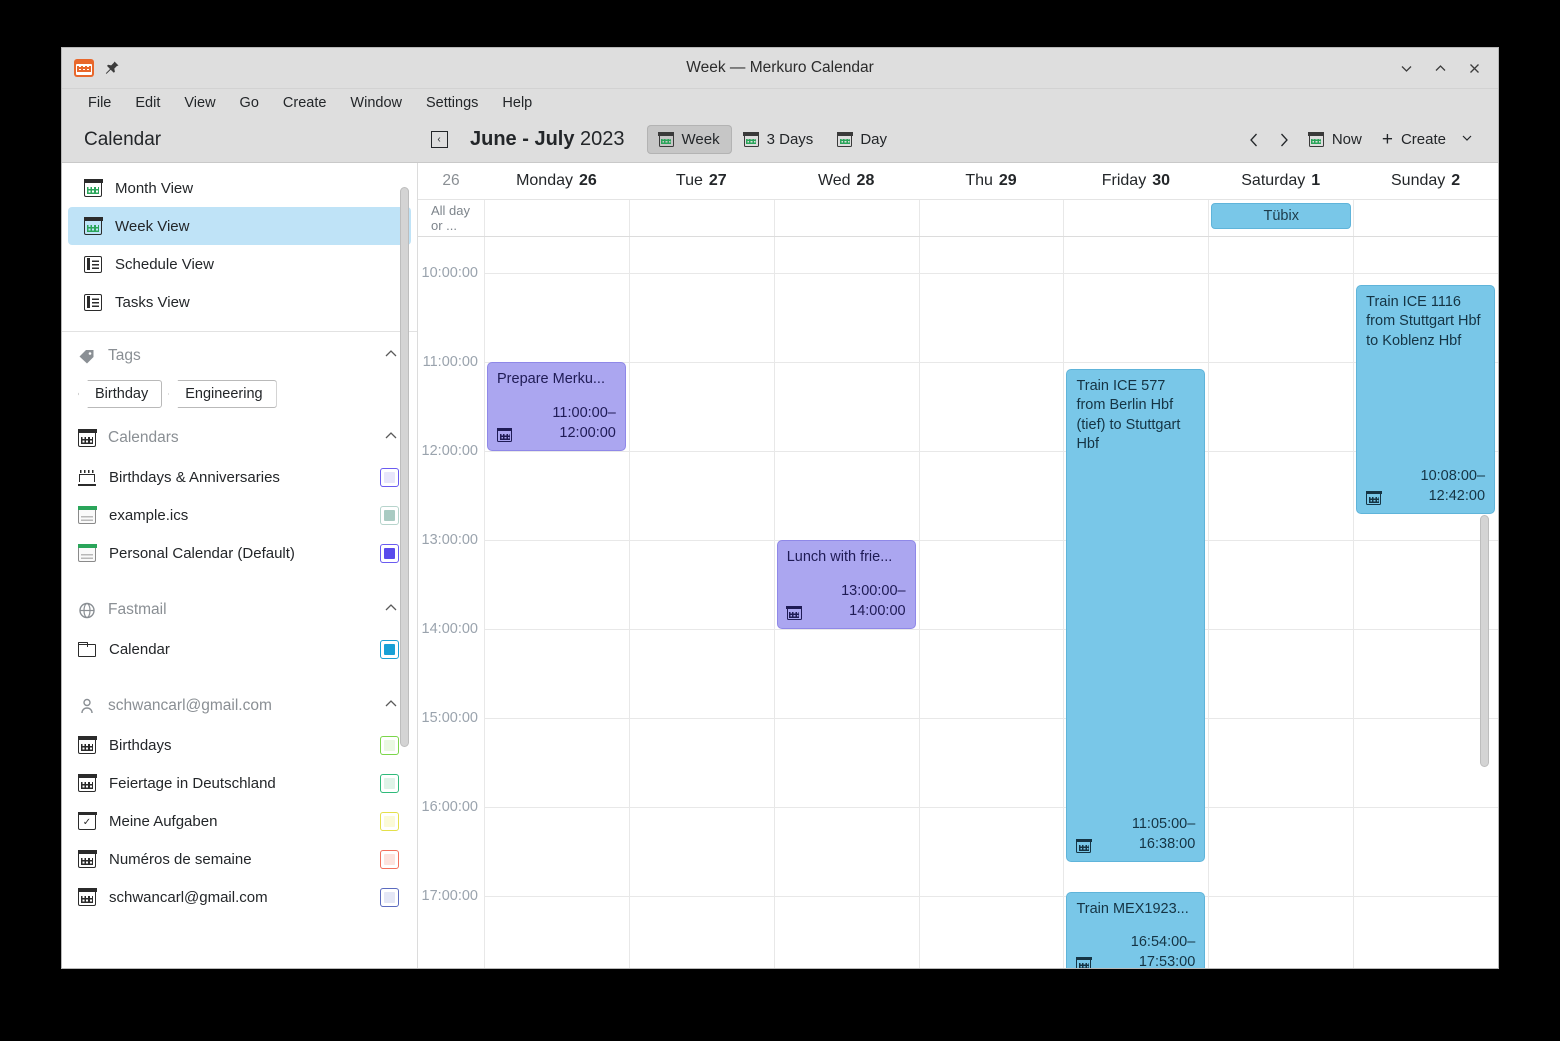  What do you see at coordinates (1135, 181) in the screenshot?
I see `day-header-friday: Friday 30` at bounding box center [1135, 181].